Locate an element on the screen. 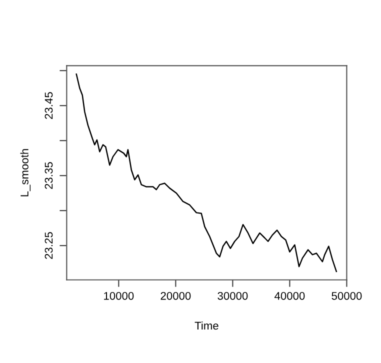 The image size is (381, 363). y-tick-label: 23.35 is located at coordinates (48, 175).